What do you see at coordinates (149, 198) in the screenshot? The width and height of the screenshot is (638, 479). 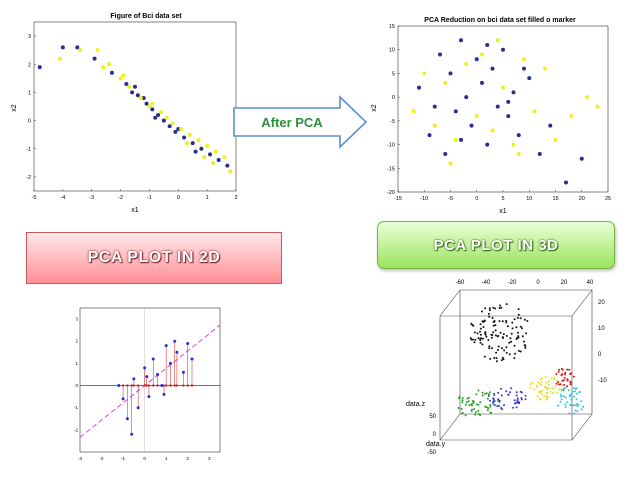 I see `x-tick-label: -1` at bounding box center [149, 198].